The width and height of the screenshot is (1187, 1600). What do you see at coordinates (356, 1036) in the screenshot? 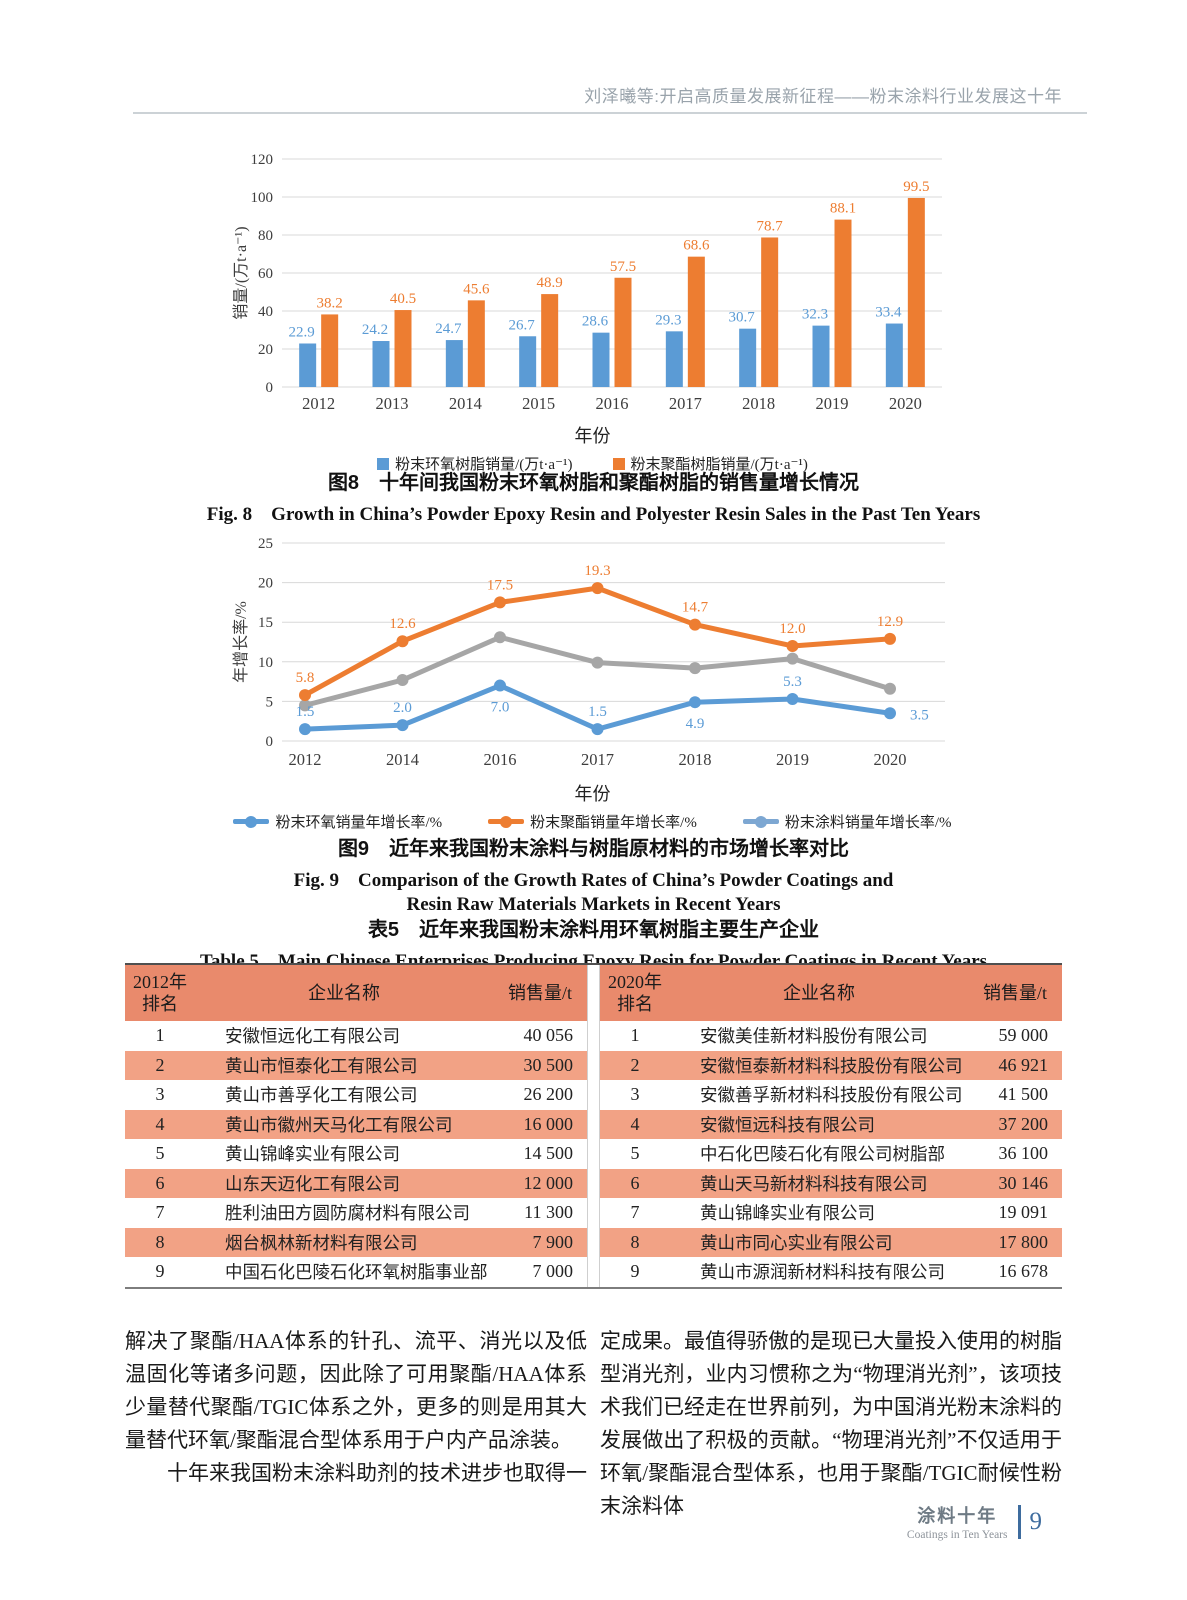
I see `table-row: 1 安徽恒远化工有限公司 40 056` at bounding box center [356, 1036].